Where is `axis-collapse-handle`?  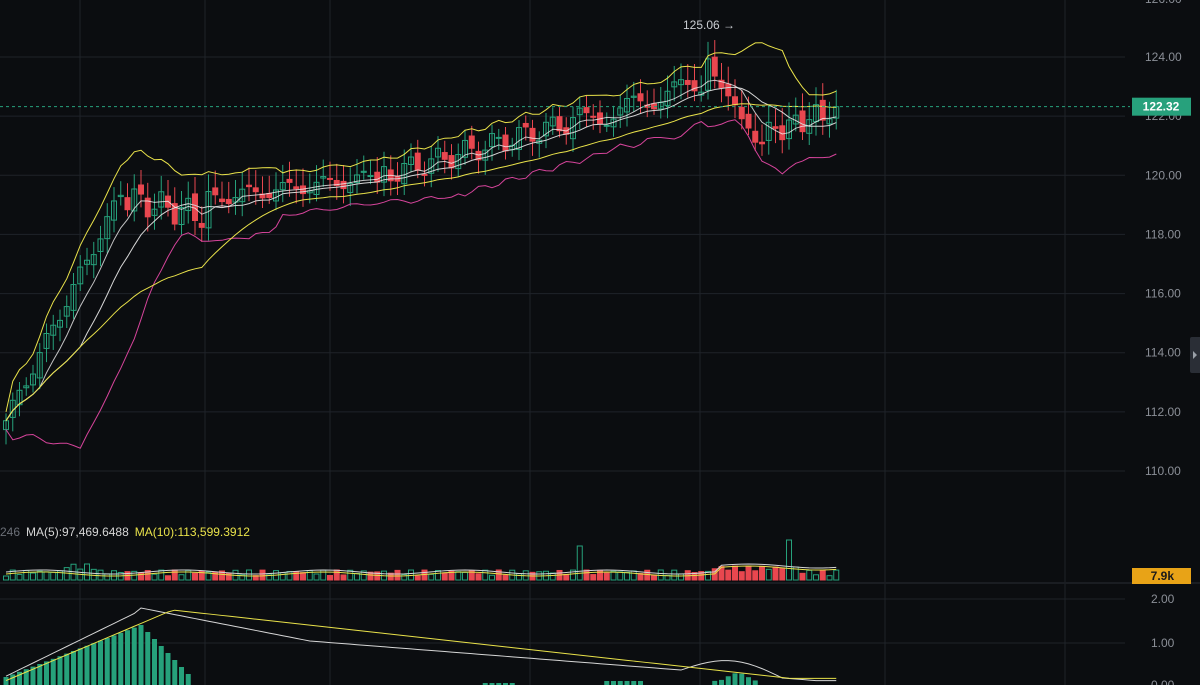 axis-collapse-handle is located at coordinates (1195, 355).